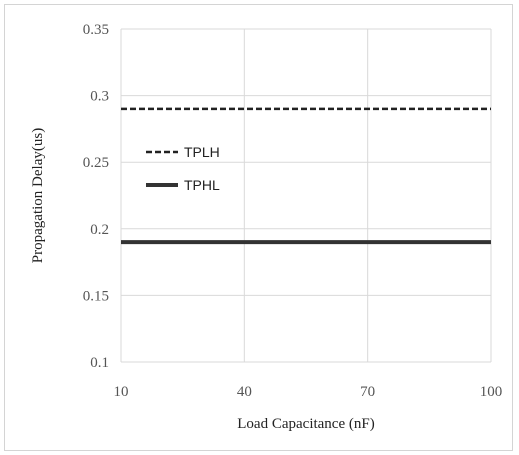 Image resolution: width=519 pixels, height=455 pixels. Describe the element at coordinates (38, 195) in the screenshot. I see `y-axis-title: Propagation Delay(us)` at that location.